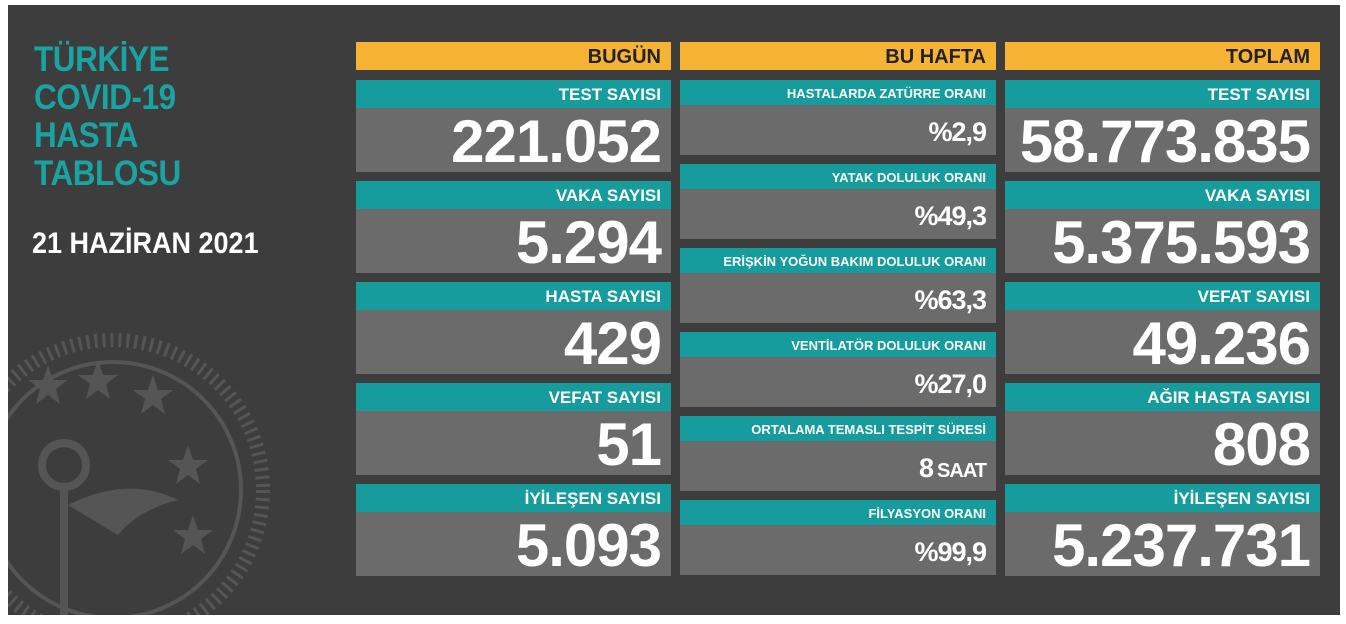  I want to click on stat-value: 808, so click(1162, 444).